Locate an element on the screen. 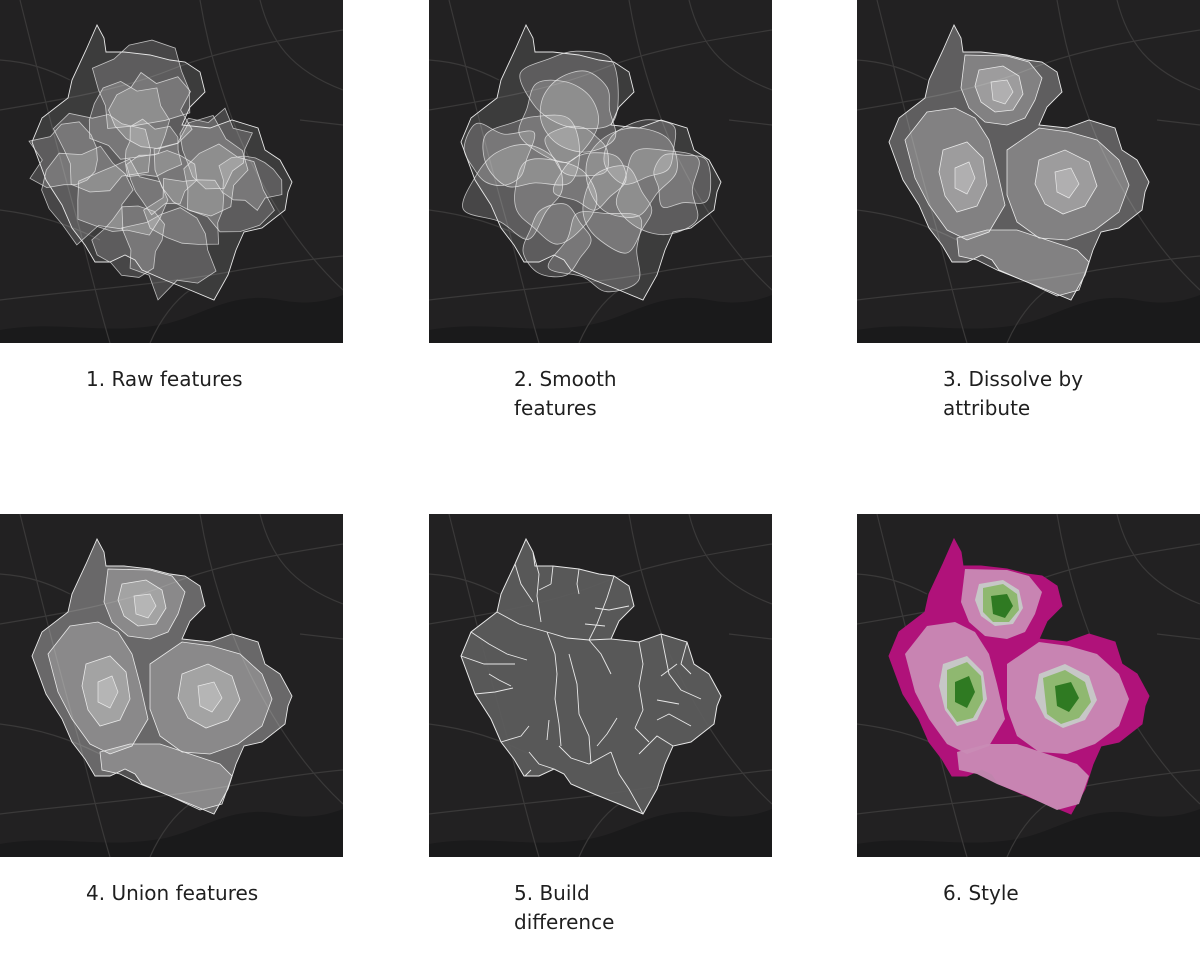 The height and width of the screenshot is (960, 1200). union-region-outer is located at coordinates (162, 676).